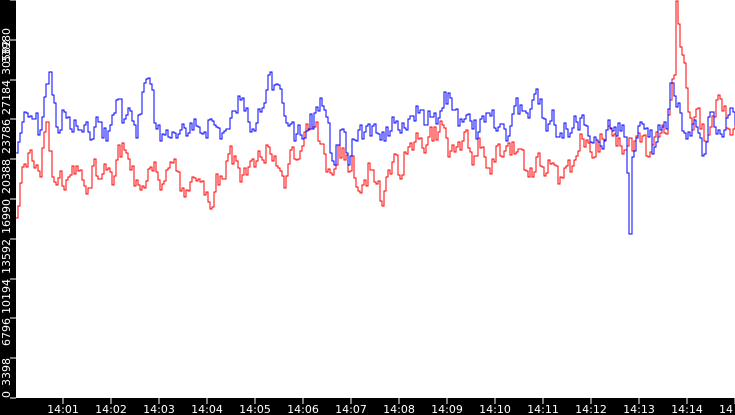 The image size is (735, 415). I want to click on y-tick-label: 30582, so click(6, 57).